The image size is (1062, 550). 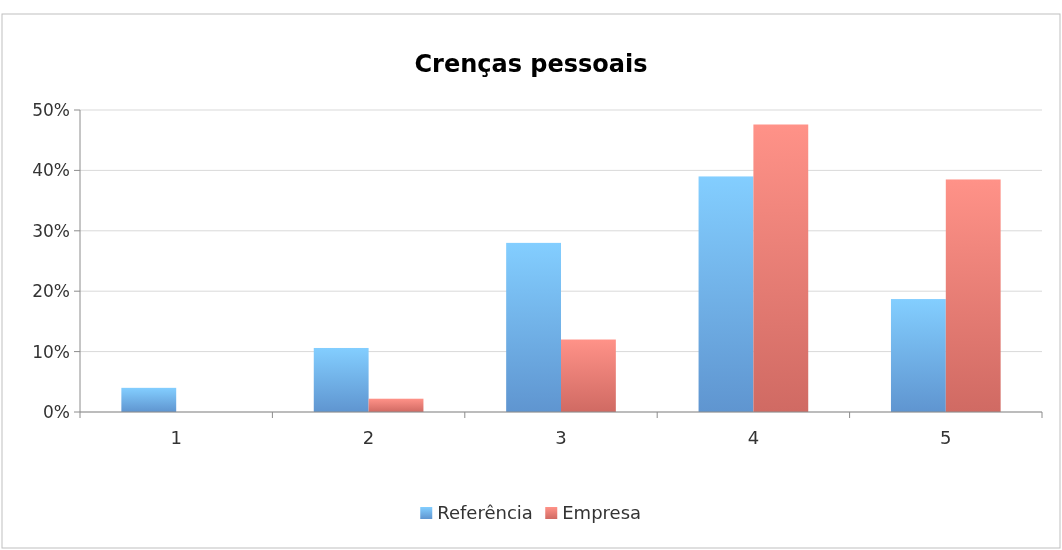 What do you see at coordinates (946, 437) in the screenshot?
I see `x-tick-label: 5` at bounding box center [946, 437].